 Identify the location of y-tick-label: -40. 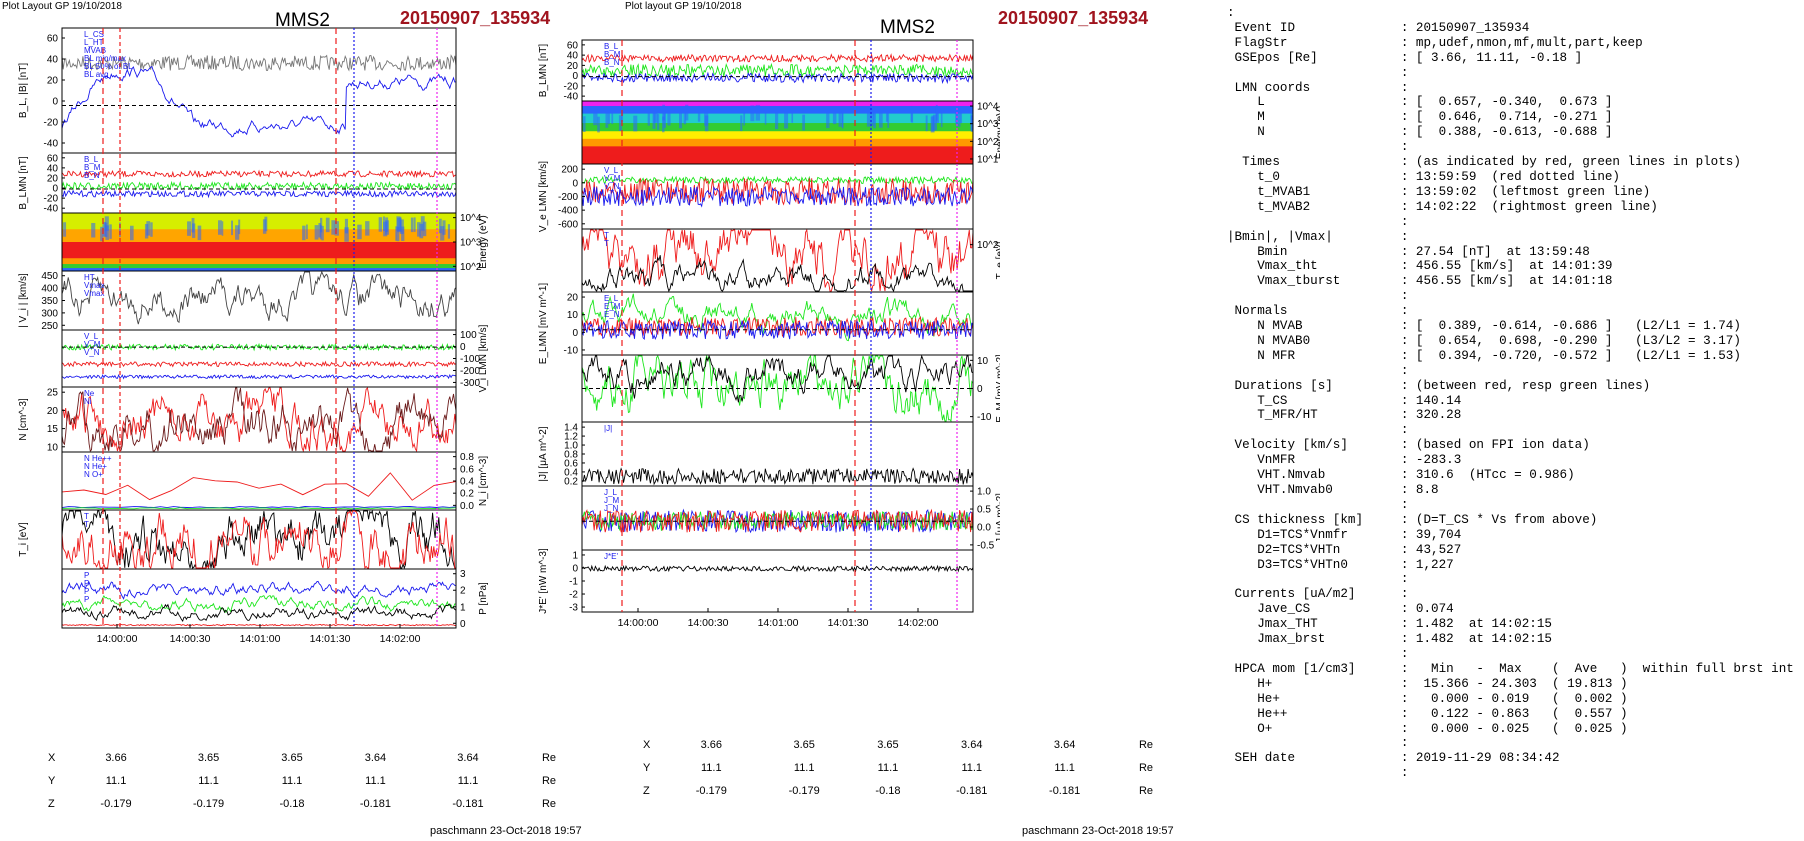
(51, 209).